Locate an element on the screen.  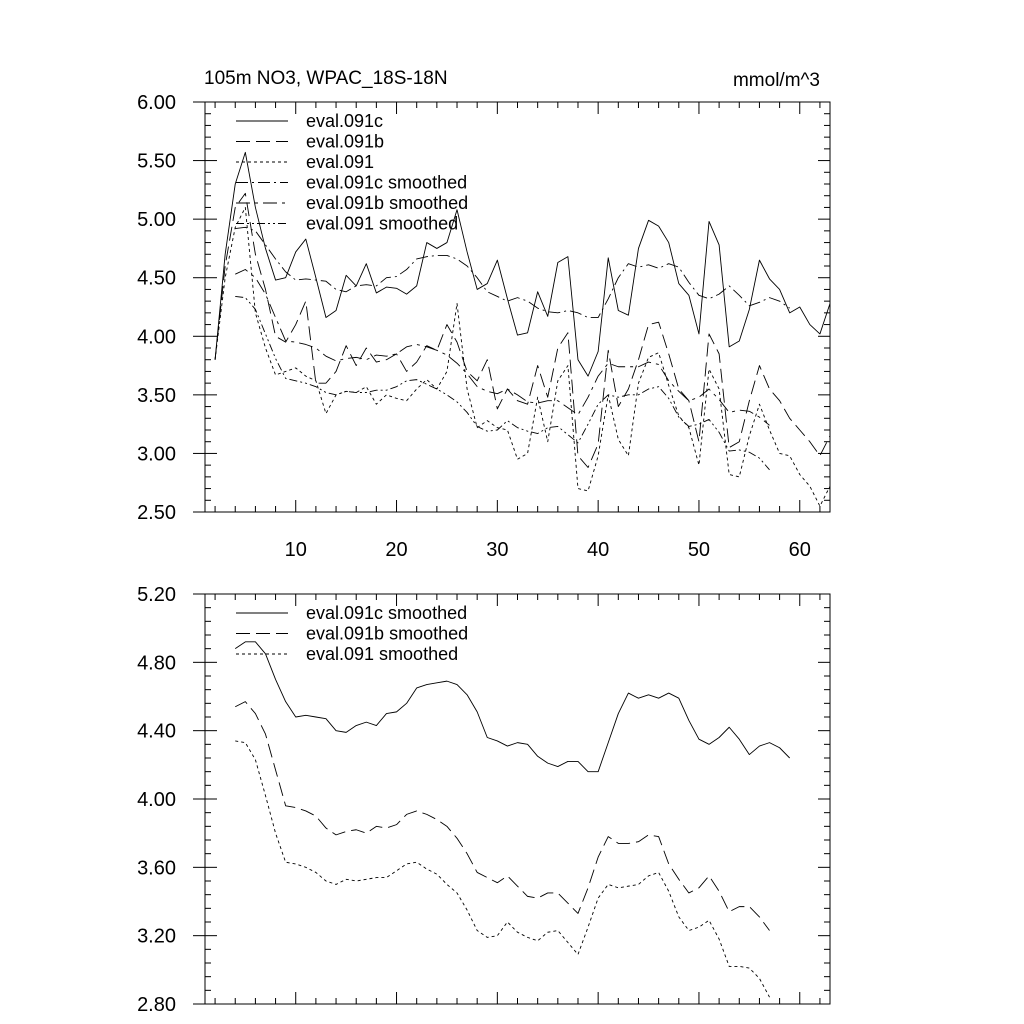
x-tick-label: 20 is located at coordinates (396, 550).